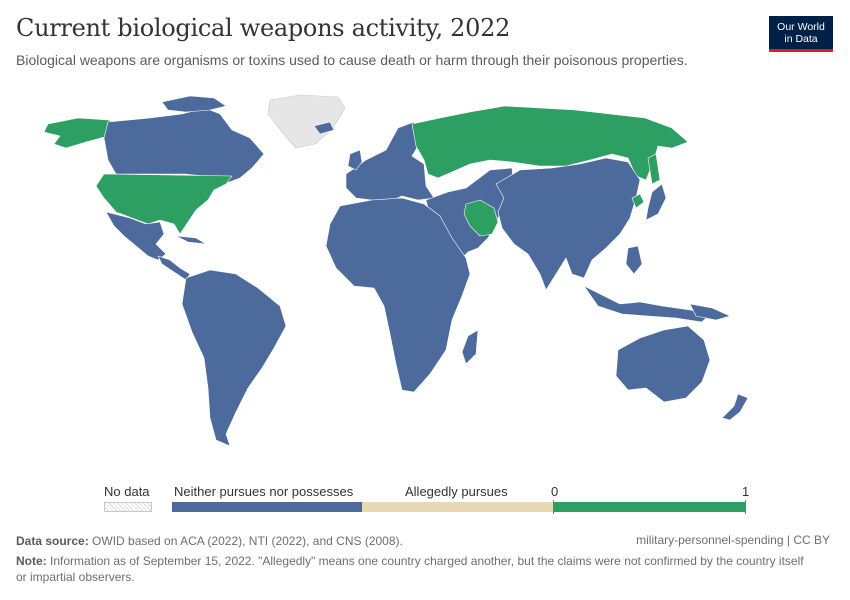 The height and width of the screenshot is (600, 850). What do you see at coordinates (457, 507) in the screenshot?
I see `legend-alleged-swatch` at bounding box center [457, 507].